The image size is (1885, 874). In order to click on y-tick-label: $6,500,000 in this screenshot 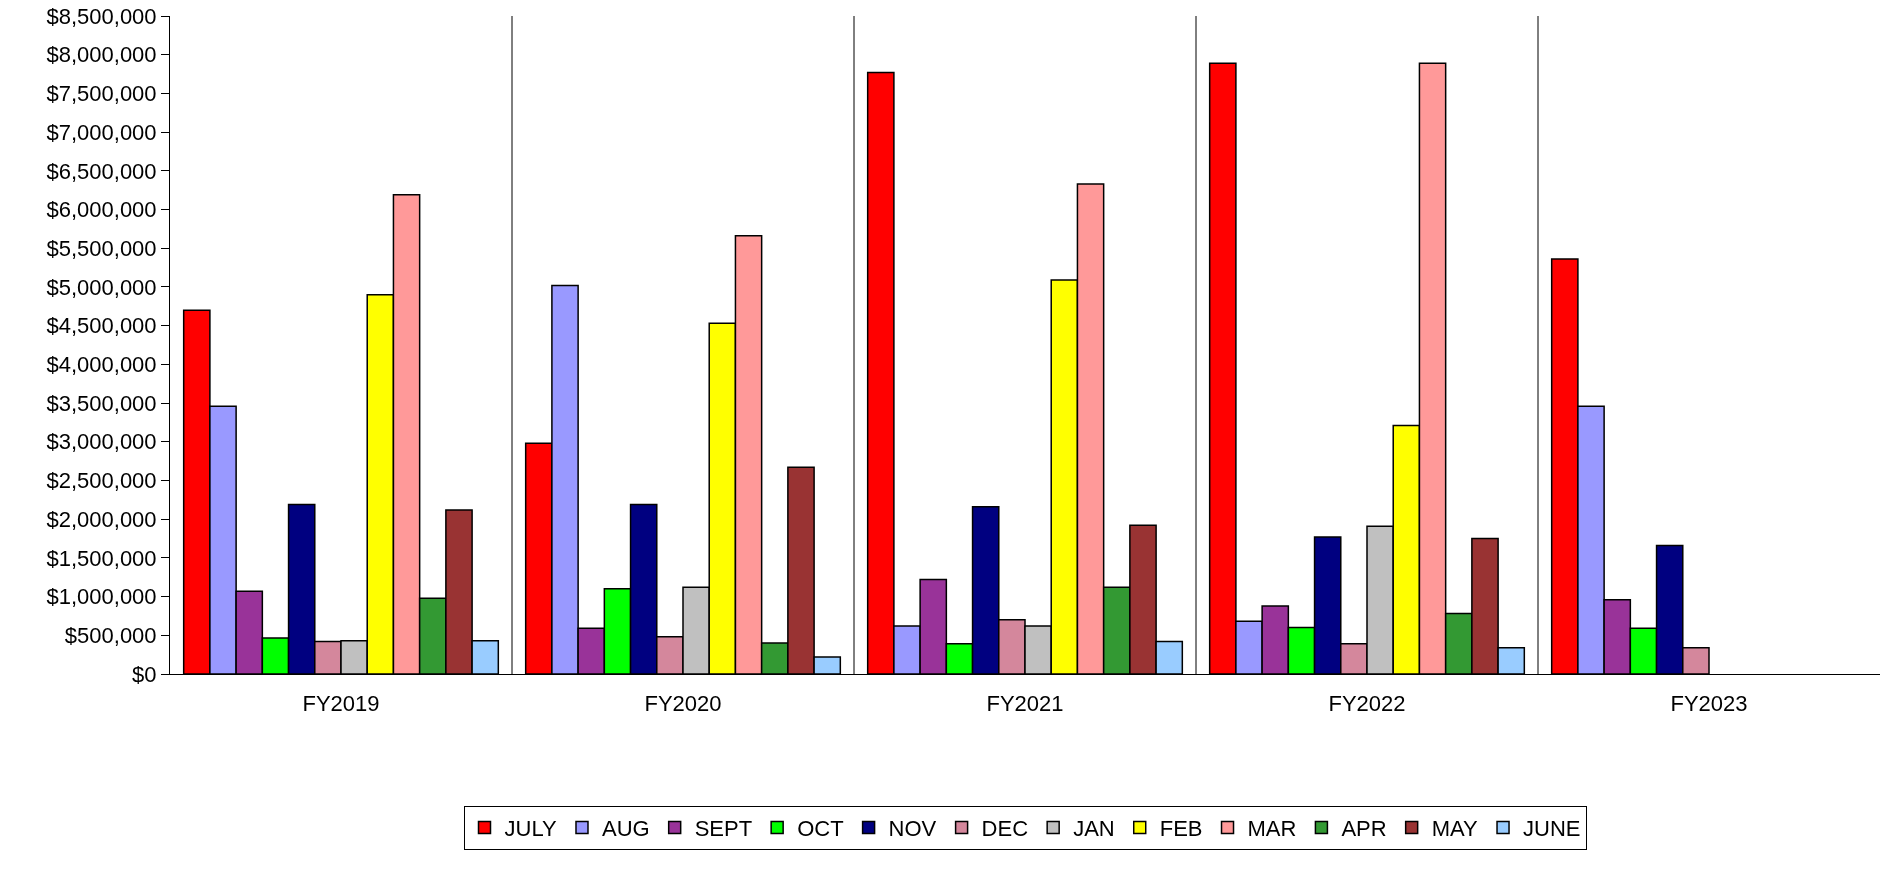, I will do `click(101, 171)`.